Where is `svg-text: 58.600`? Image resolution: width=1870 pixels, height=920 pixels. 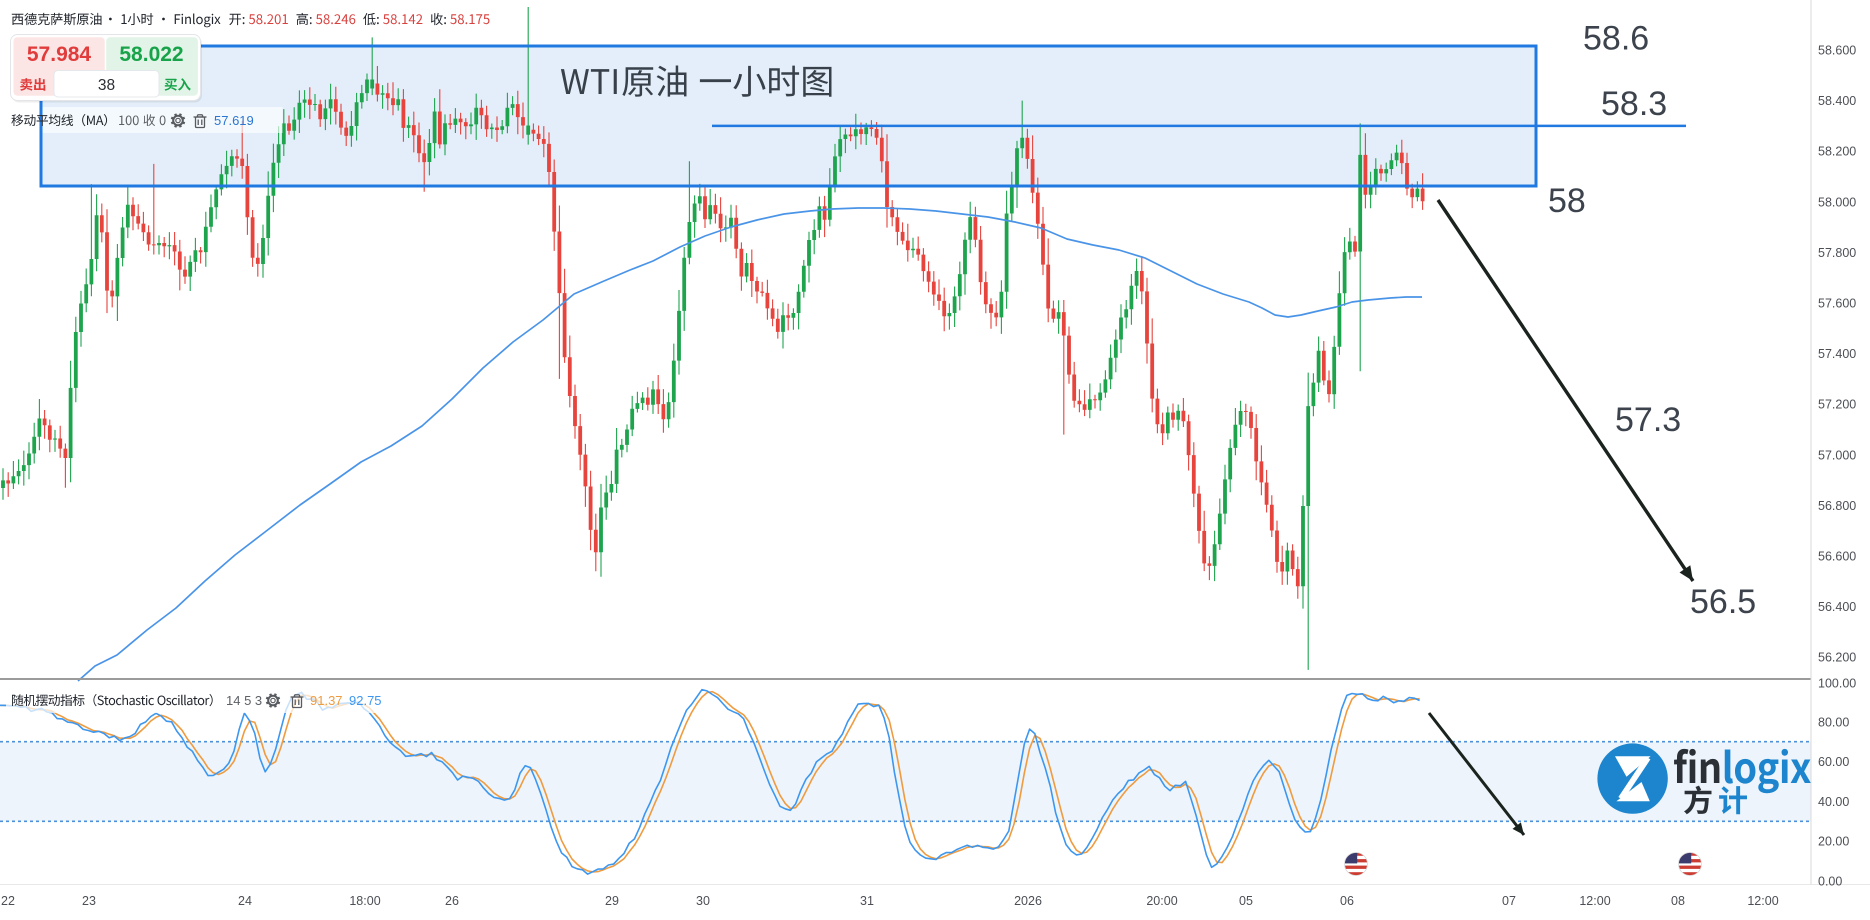 svg-text: 58.600 is located at coordinates (1837, 51).